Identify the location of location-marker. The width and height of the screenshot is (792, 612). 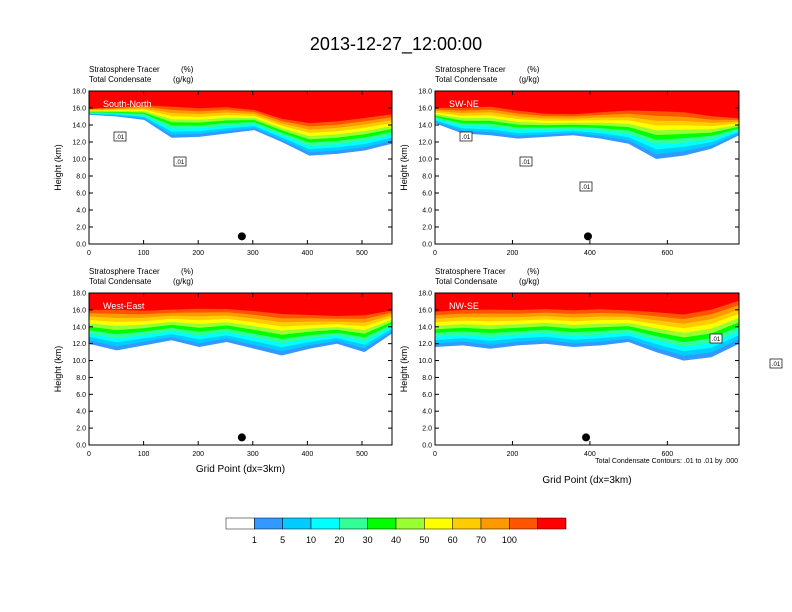
(241, 437).